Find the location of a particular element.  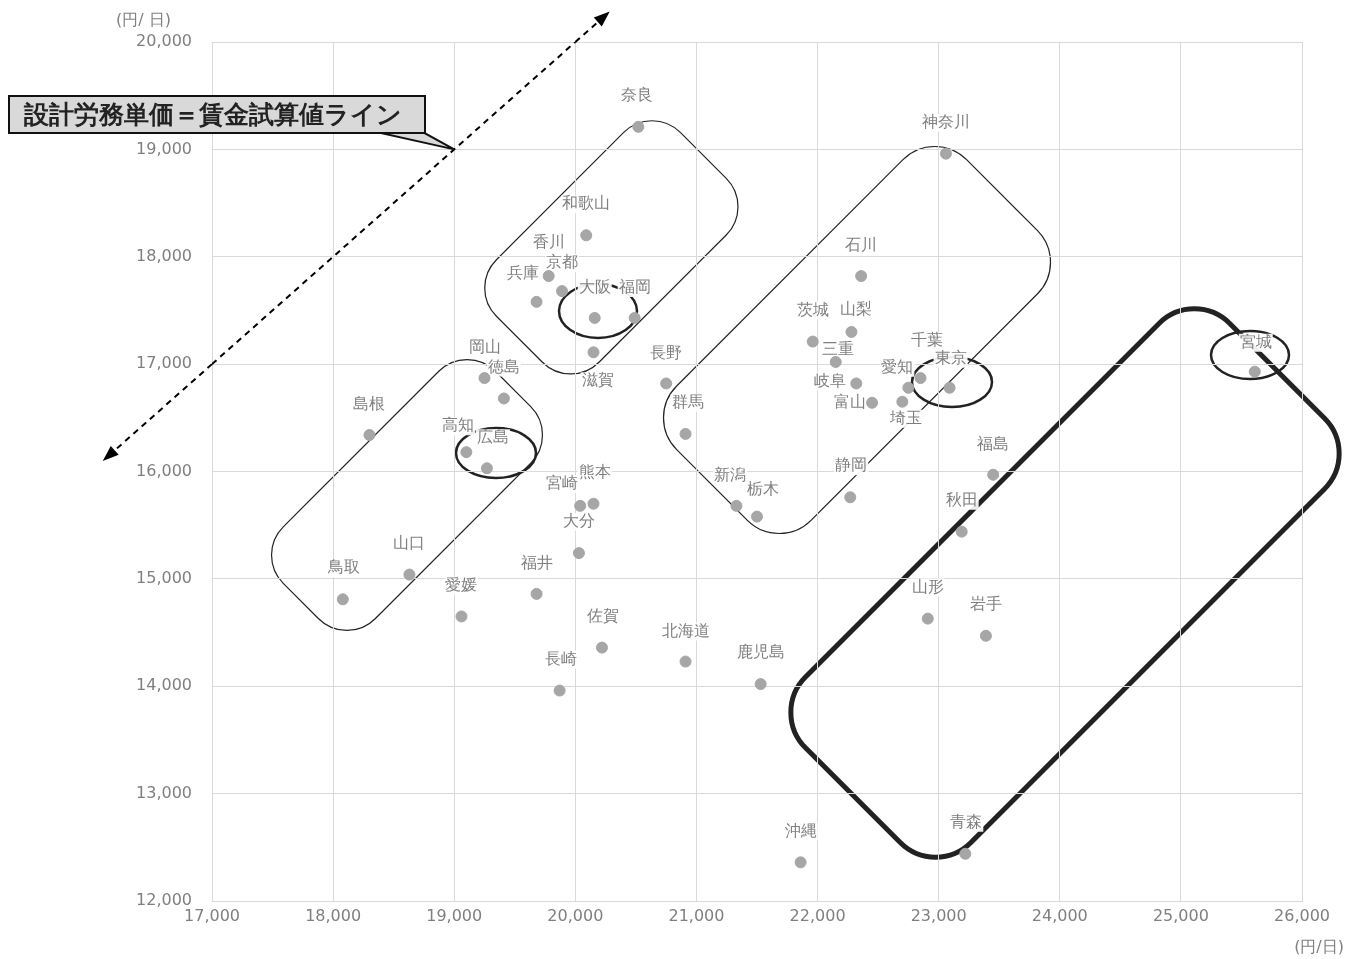

x-tick-label: 18,000 is located at coordinates (333, 915).